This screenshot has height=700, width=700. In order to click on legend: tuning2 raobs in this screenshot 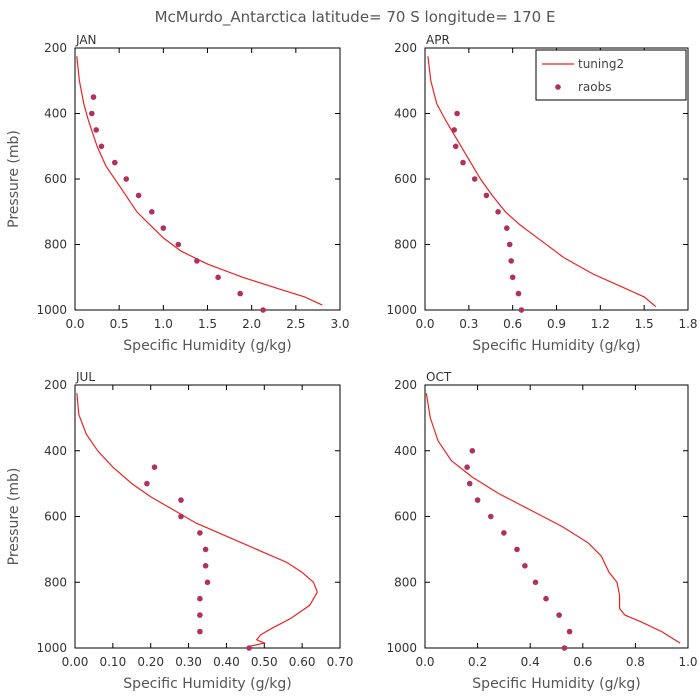, I will do `click(611, 75)`.